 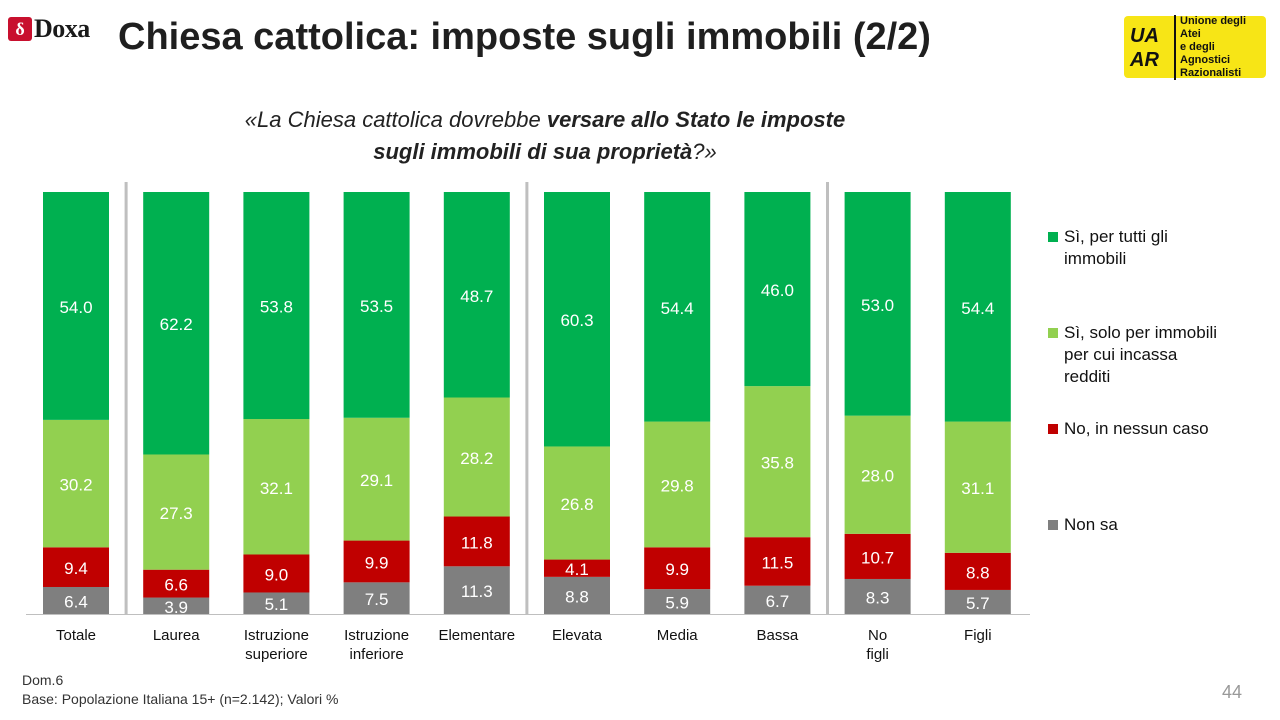 What do you see at coordinates (877, 305) in the screenshot?
I see `data-label: 53.0` at bounding box center [877, 305].